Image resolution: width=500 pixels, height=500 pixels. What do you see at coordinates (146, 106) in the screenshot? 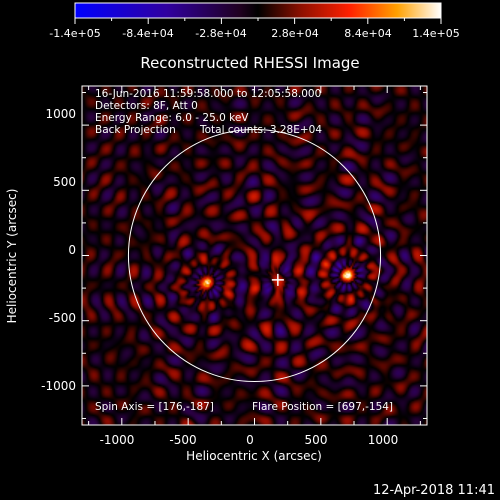
I see `info-detectors: Detectors: 8F, Att 0` at bounding box center [146, 106].